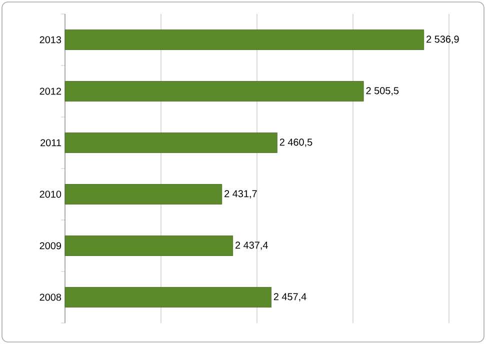 The width and height of the screenshot is (486, 344). Describe the element at coordinates (240, 194) in the screenshot. I see `data-label: 2 431,7` at that location.